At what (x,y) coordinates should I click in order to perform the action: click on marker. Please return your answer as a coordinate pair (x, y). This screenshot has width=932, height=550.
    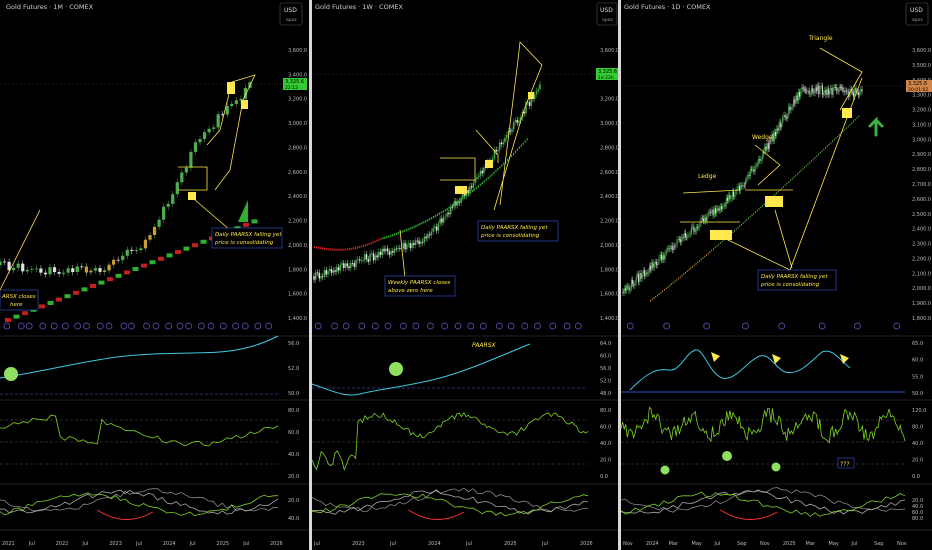
    Looking at the image, I should click on (489, 164).